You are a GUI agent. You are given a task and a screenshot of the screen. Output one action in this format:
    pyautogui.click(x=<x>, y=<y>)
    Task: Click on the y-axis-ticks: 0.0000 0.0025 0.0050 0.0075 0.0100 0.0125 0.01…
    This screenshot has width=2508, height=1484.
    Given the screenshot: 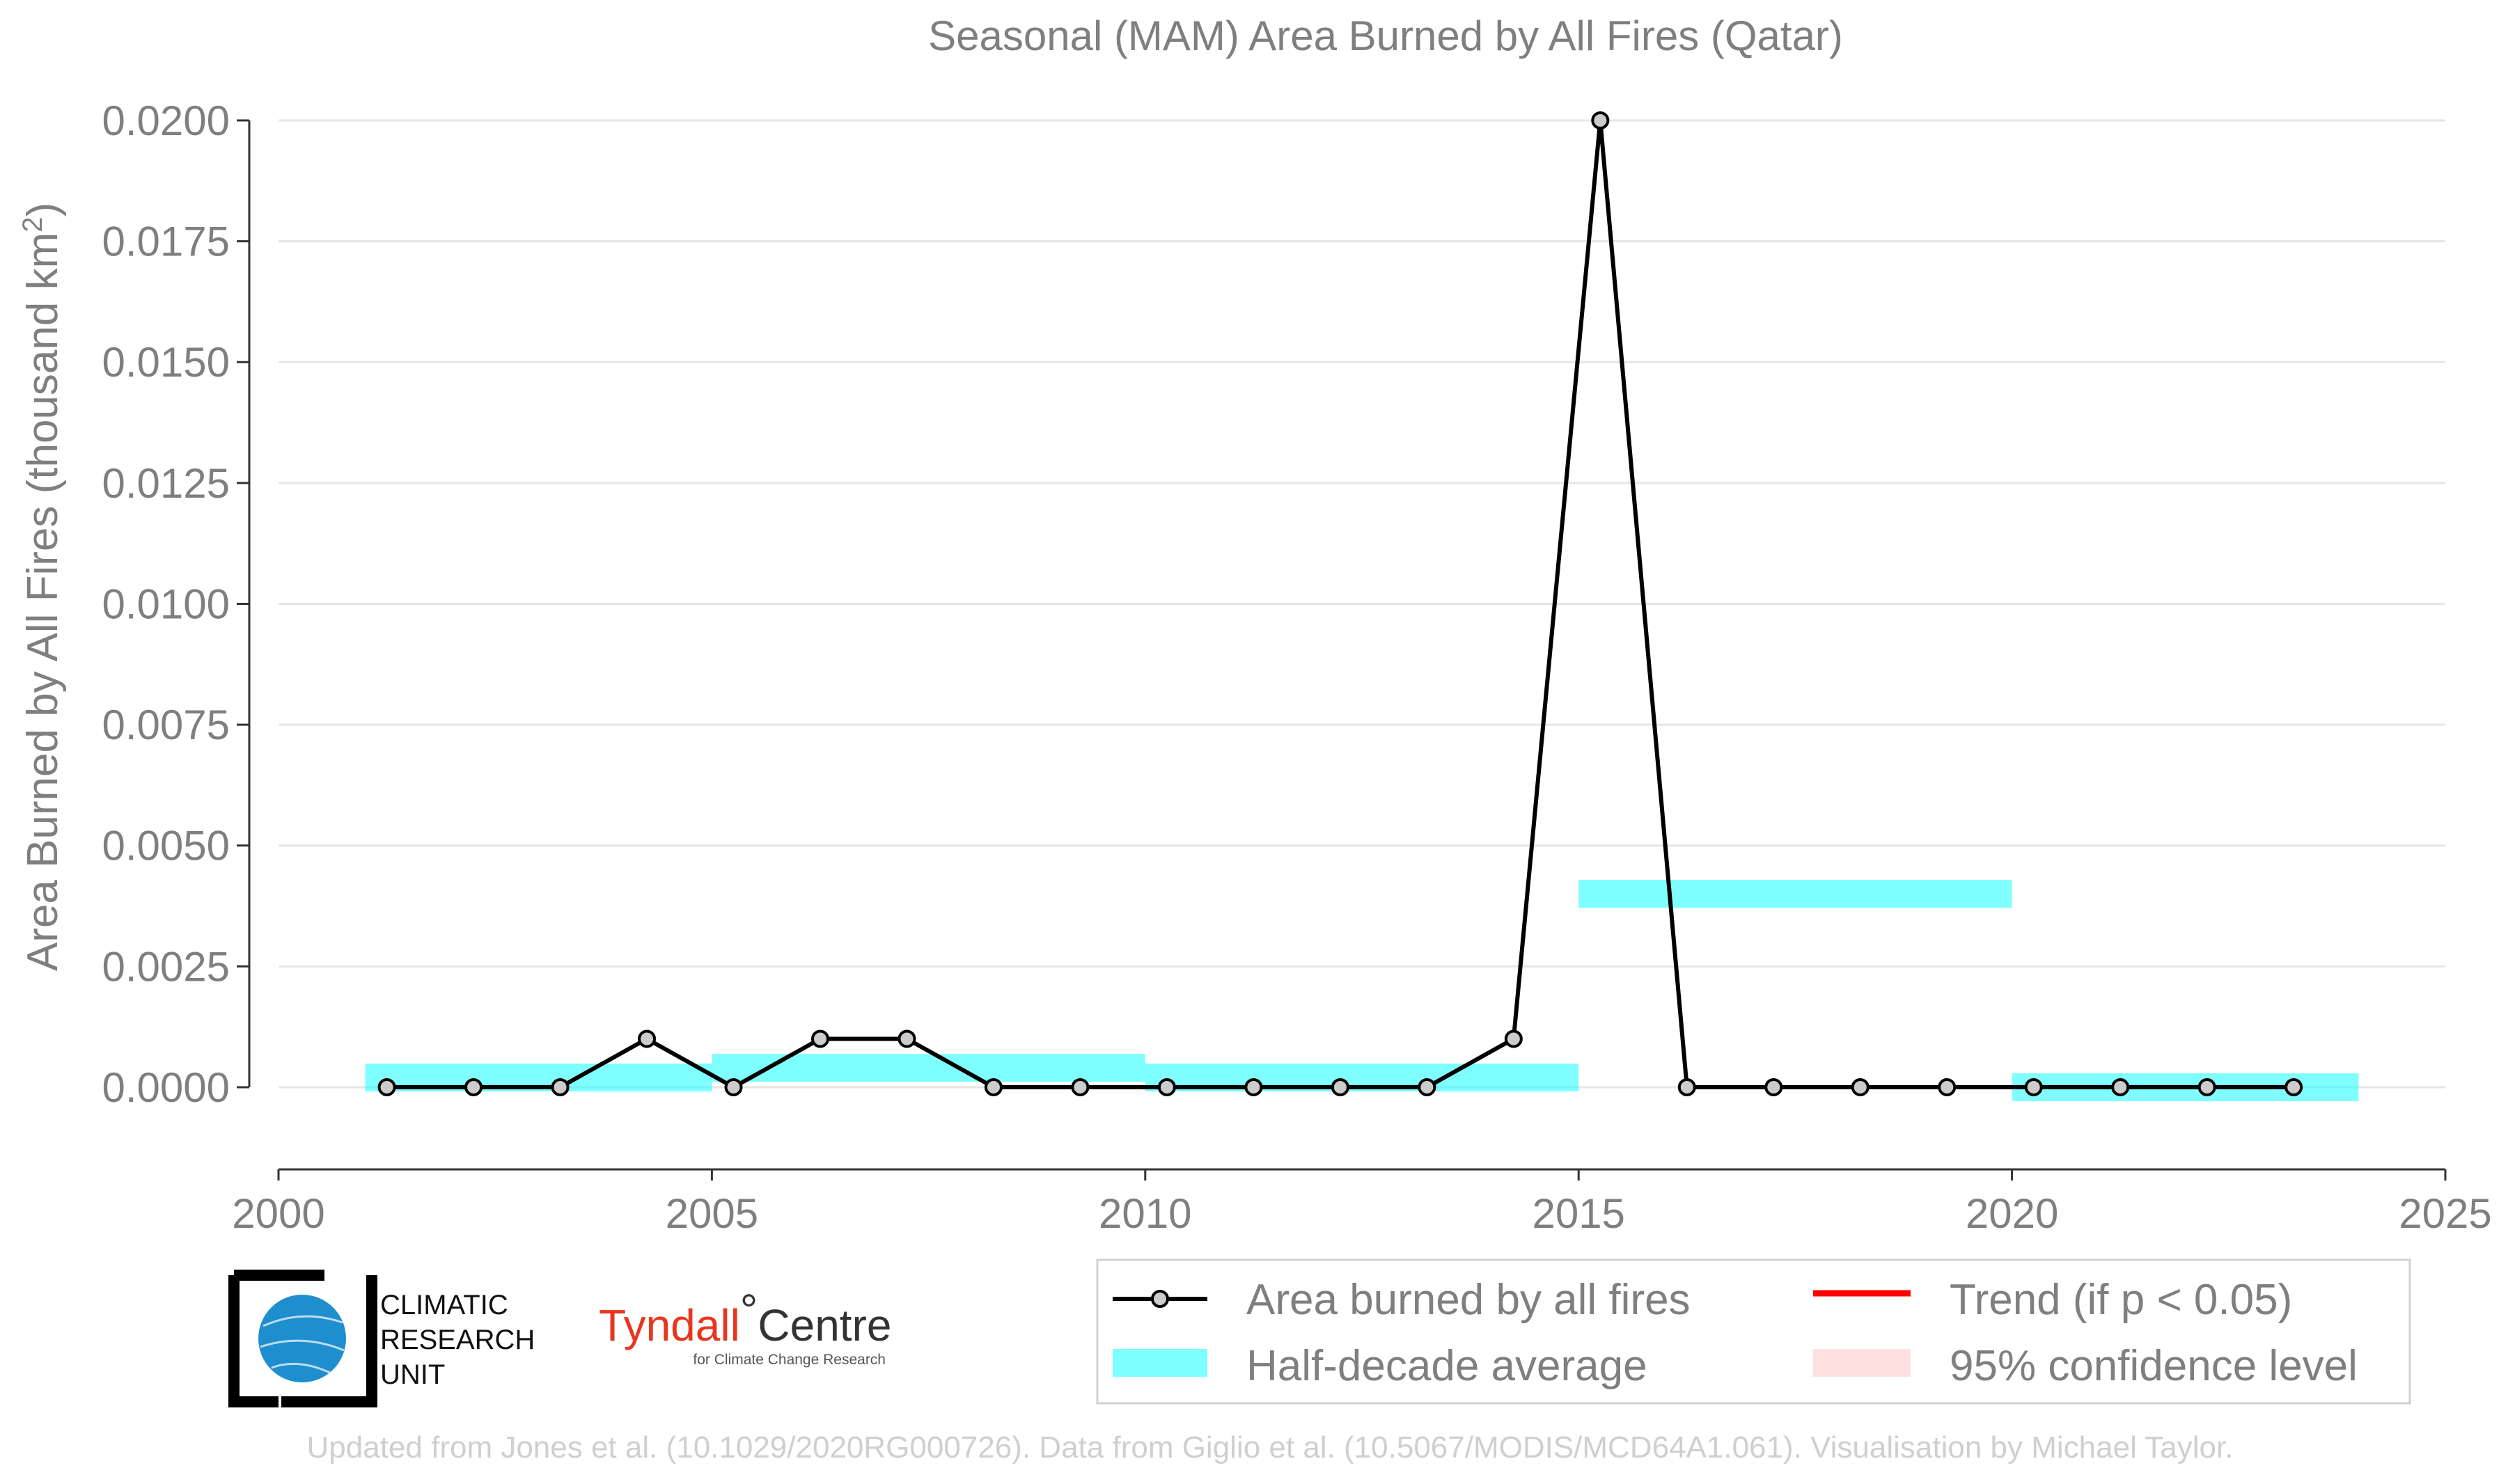 What is the action you would take?
    pyautogui.click(x=175, y=604)
    